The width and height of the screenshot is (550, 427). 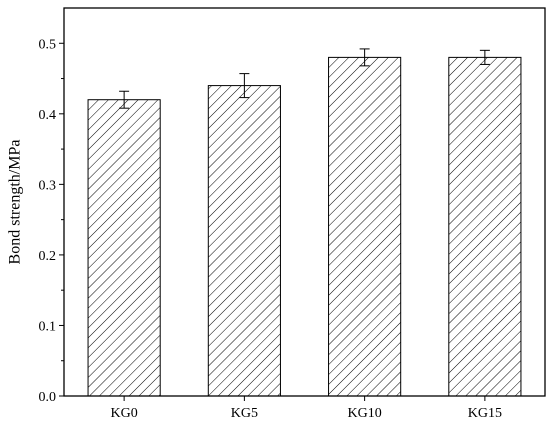 I want to click on error-bar-kg15, so click(x=484, y=57).